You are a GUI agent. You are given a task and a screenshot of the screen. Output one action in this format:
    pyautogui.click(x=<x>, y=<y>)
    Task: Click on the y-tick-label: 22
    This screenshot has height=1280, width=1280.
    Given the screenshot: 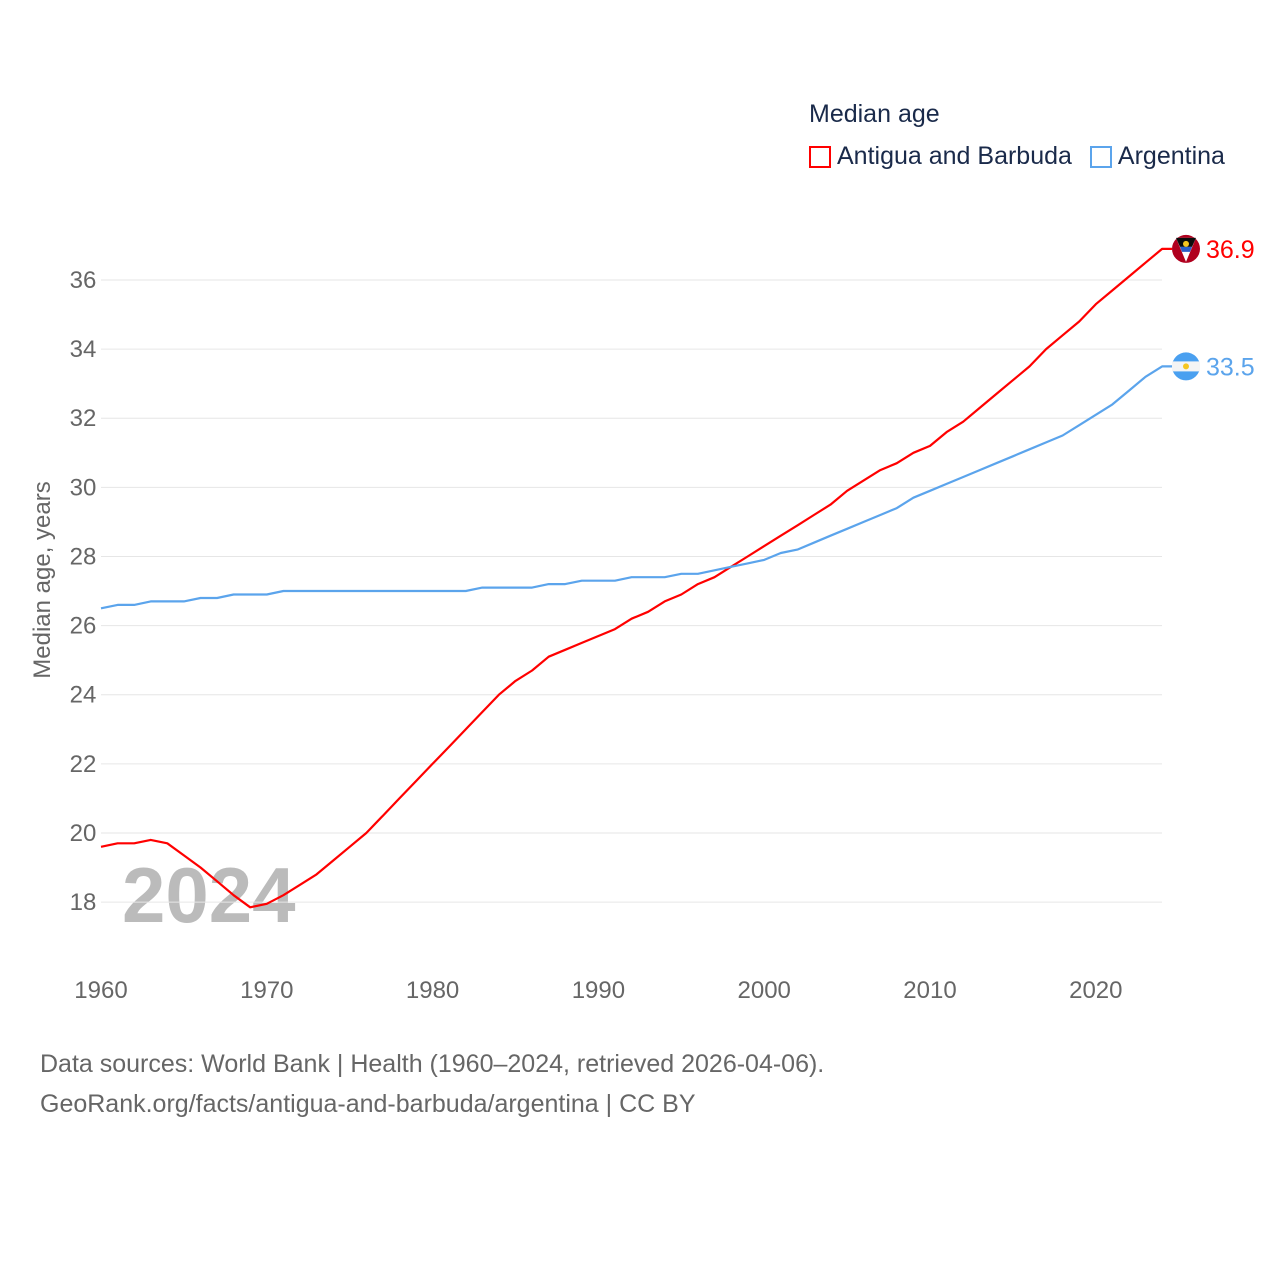 What is the action you would take?
    pyautogui.click(x=83, y=764)
    